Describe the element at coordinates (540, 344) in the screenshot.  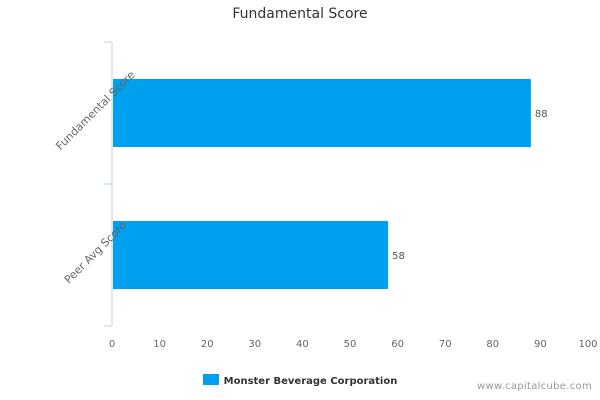
I see `x-tick-label: 90` at that location.